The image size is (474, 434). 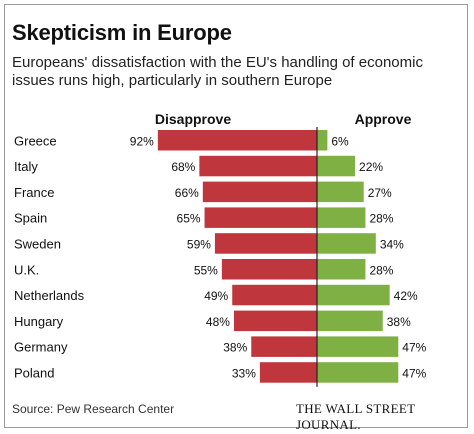 What do you see at coordinates (189, 219) in the screenshot?
I see `value-label-disapprove: 65%` at bounding box center [189, 219].